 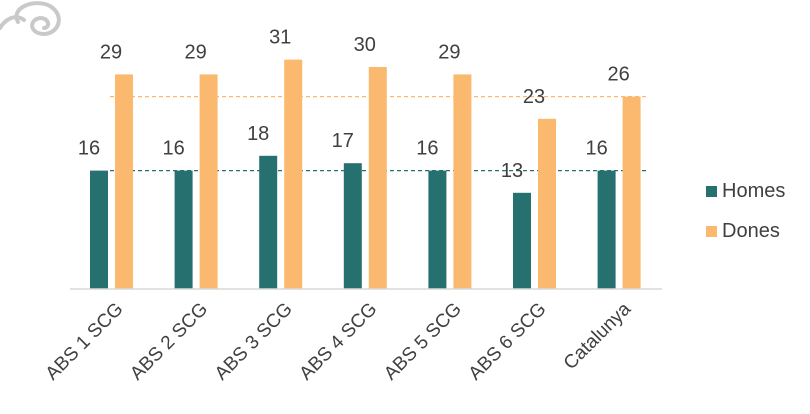 What do you see at coordinates (508, 342) in the screenshot?
I see `x-tick-label-6: ABS 6 SCG` at bounding box center [508, 342].